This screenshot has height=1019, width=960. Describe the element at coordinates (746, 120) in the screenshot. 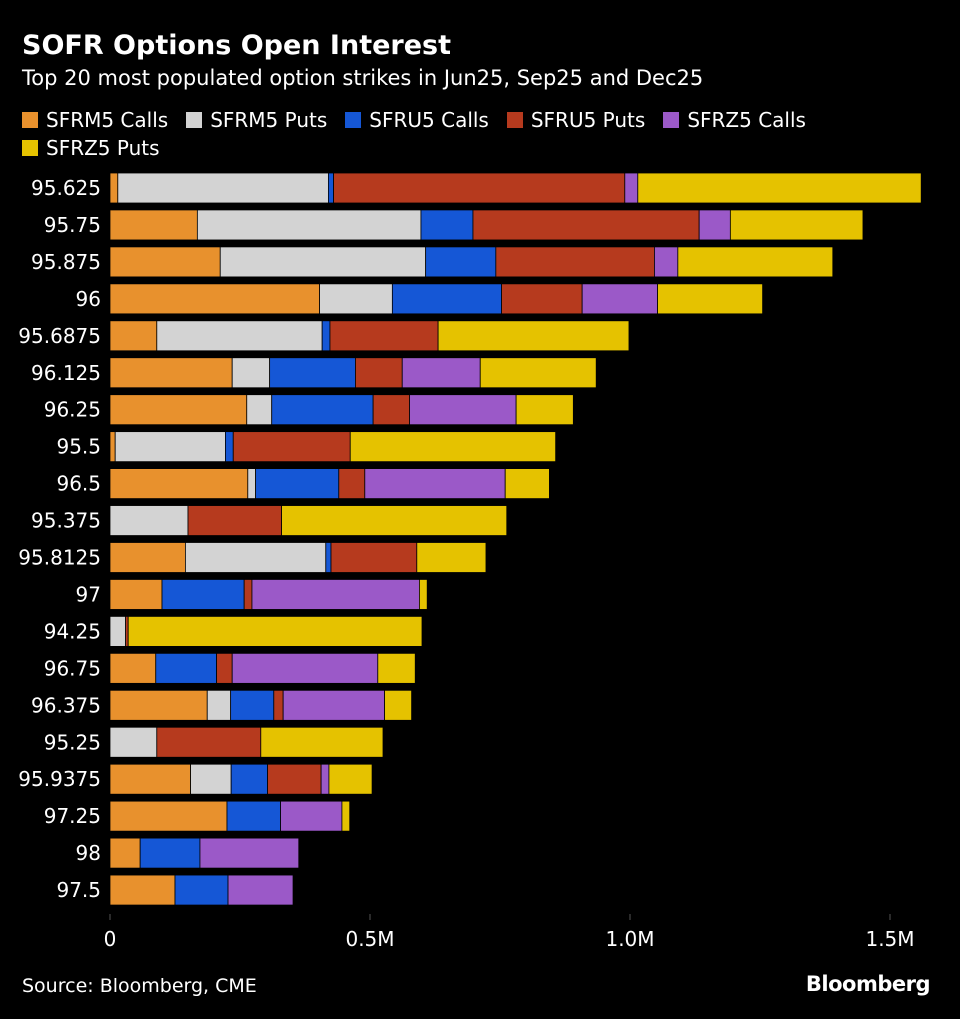

I see `legend-label: SFRZ5 Calls` at that location.